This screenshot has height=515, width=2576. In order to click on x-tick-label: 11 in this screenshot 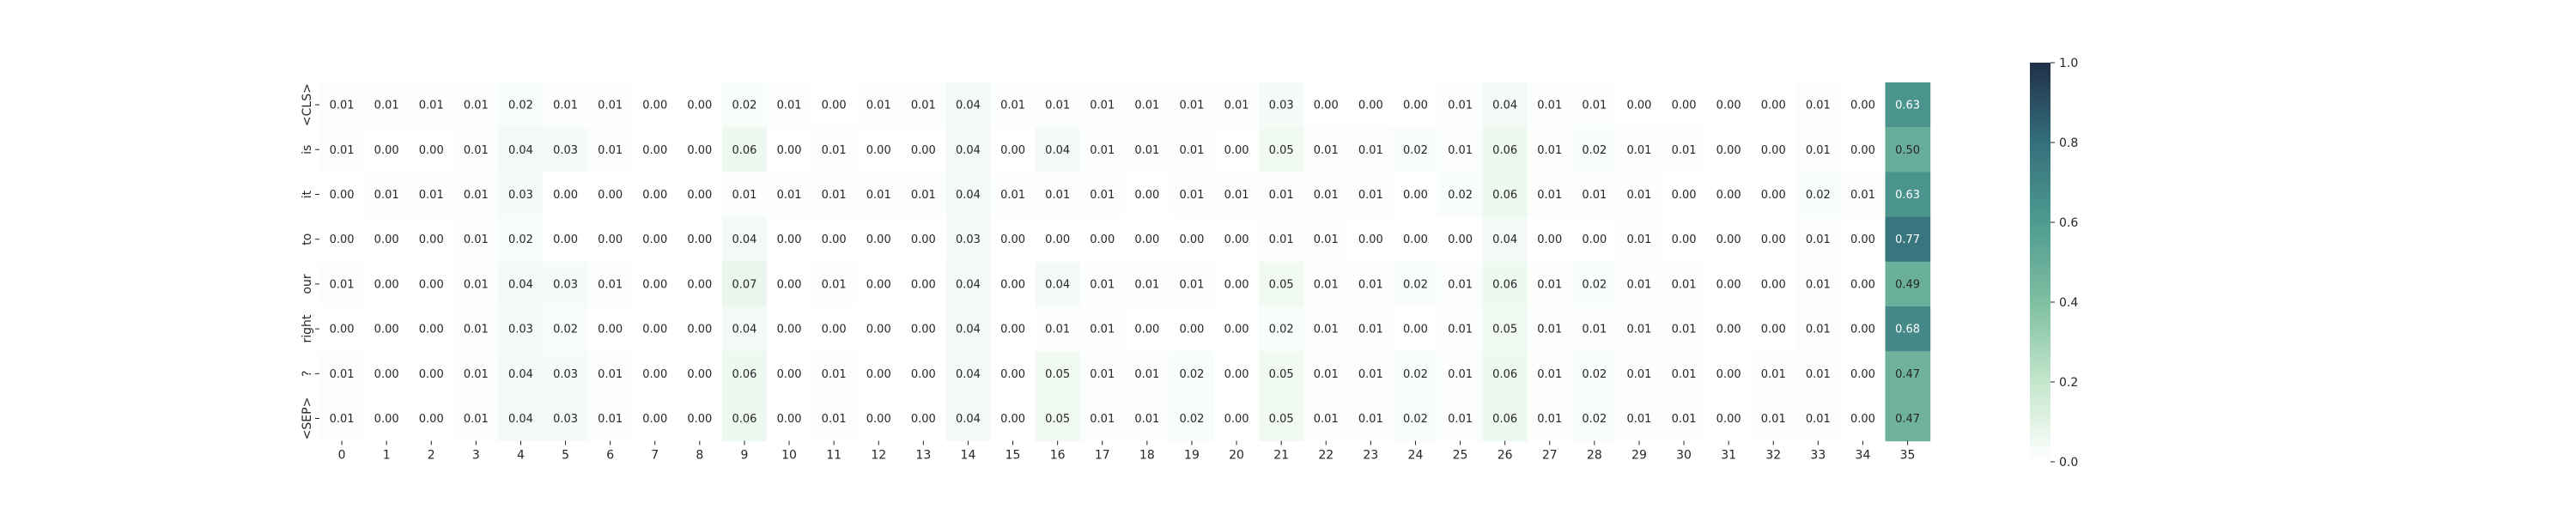, I will do `click(834, 456)`.